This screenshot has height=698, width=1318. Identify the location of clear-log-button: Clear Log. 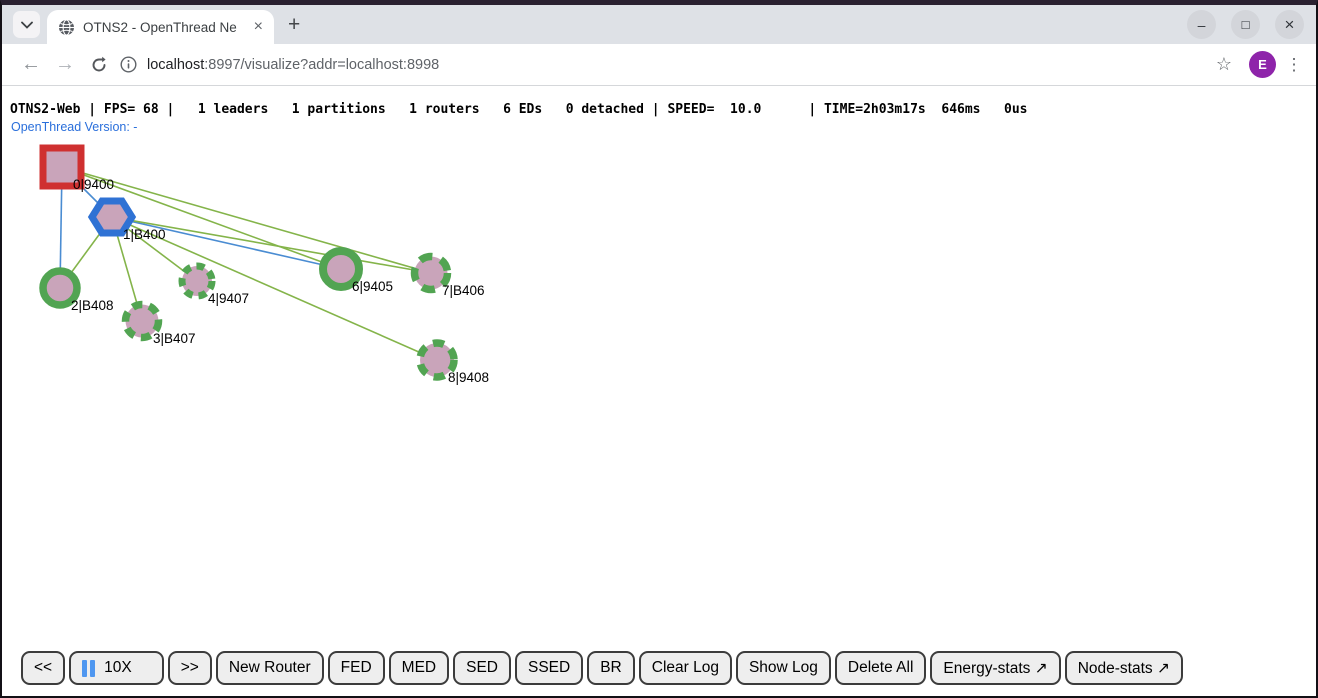
(685, 668).